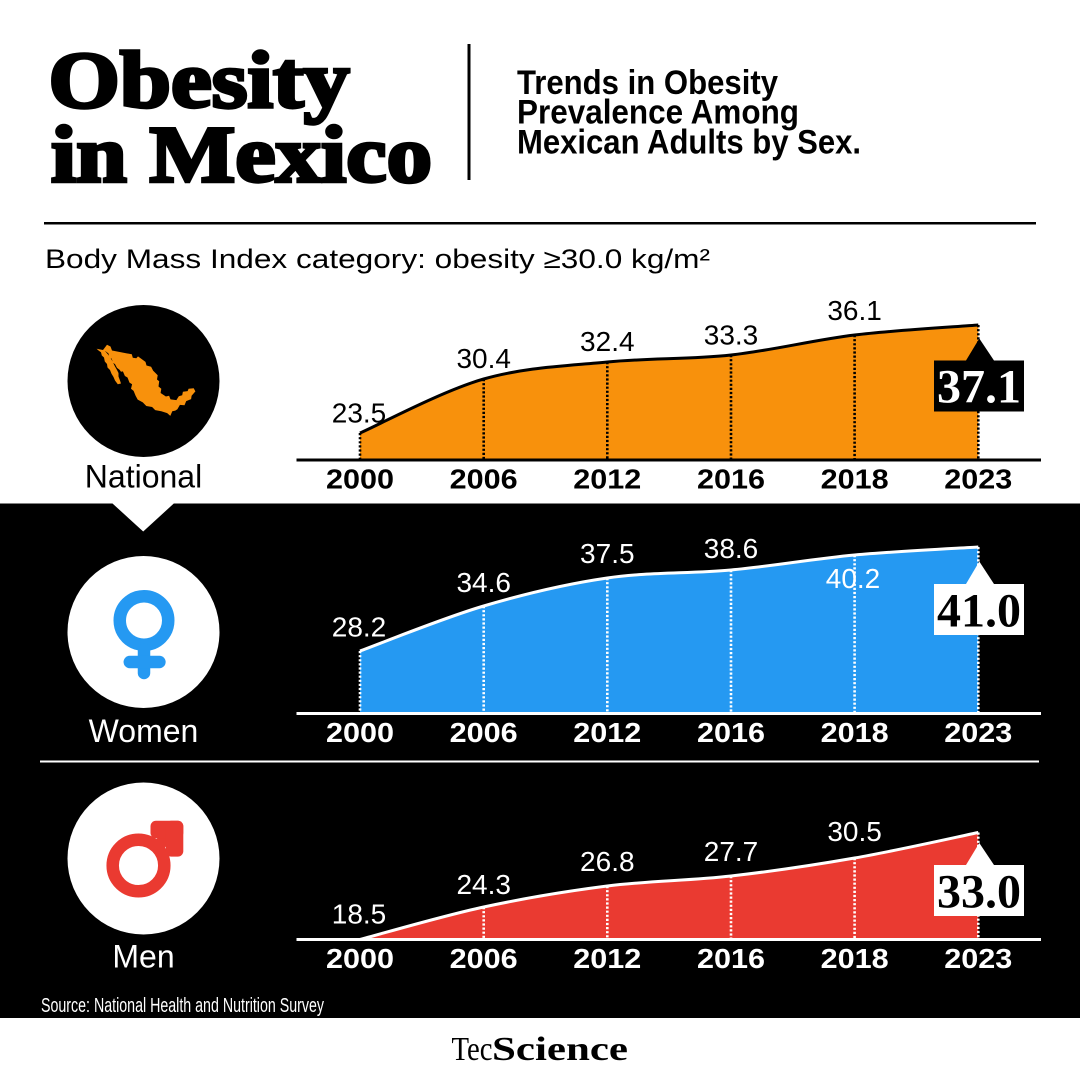  Describe the element at coordinates (607, 553) in the screenshot. I see `svg-text: 37.5` at that location.